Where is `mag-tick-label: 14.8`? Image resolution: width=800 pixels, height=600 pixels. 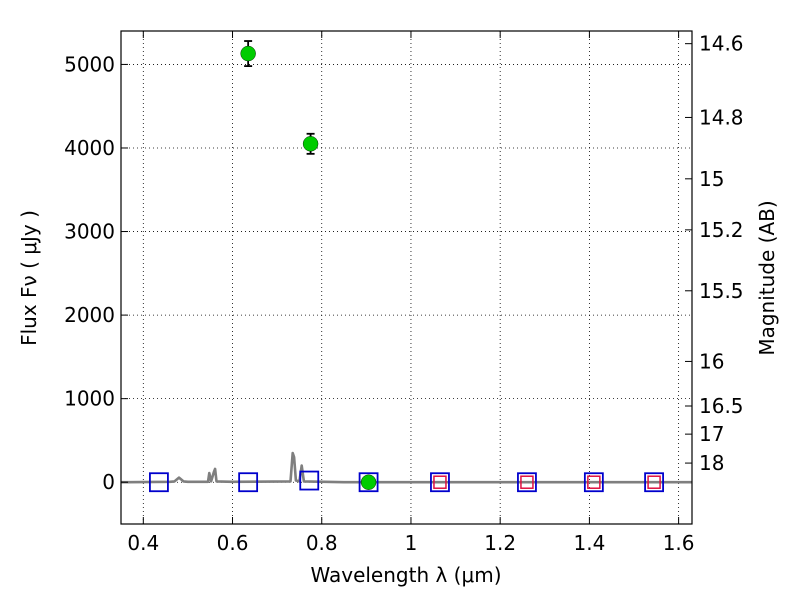 mag-tick-label: 14.8 is located at coordinates (721, 117).